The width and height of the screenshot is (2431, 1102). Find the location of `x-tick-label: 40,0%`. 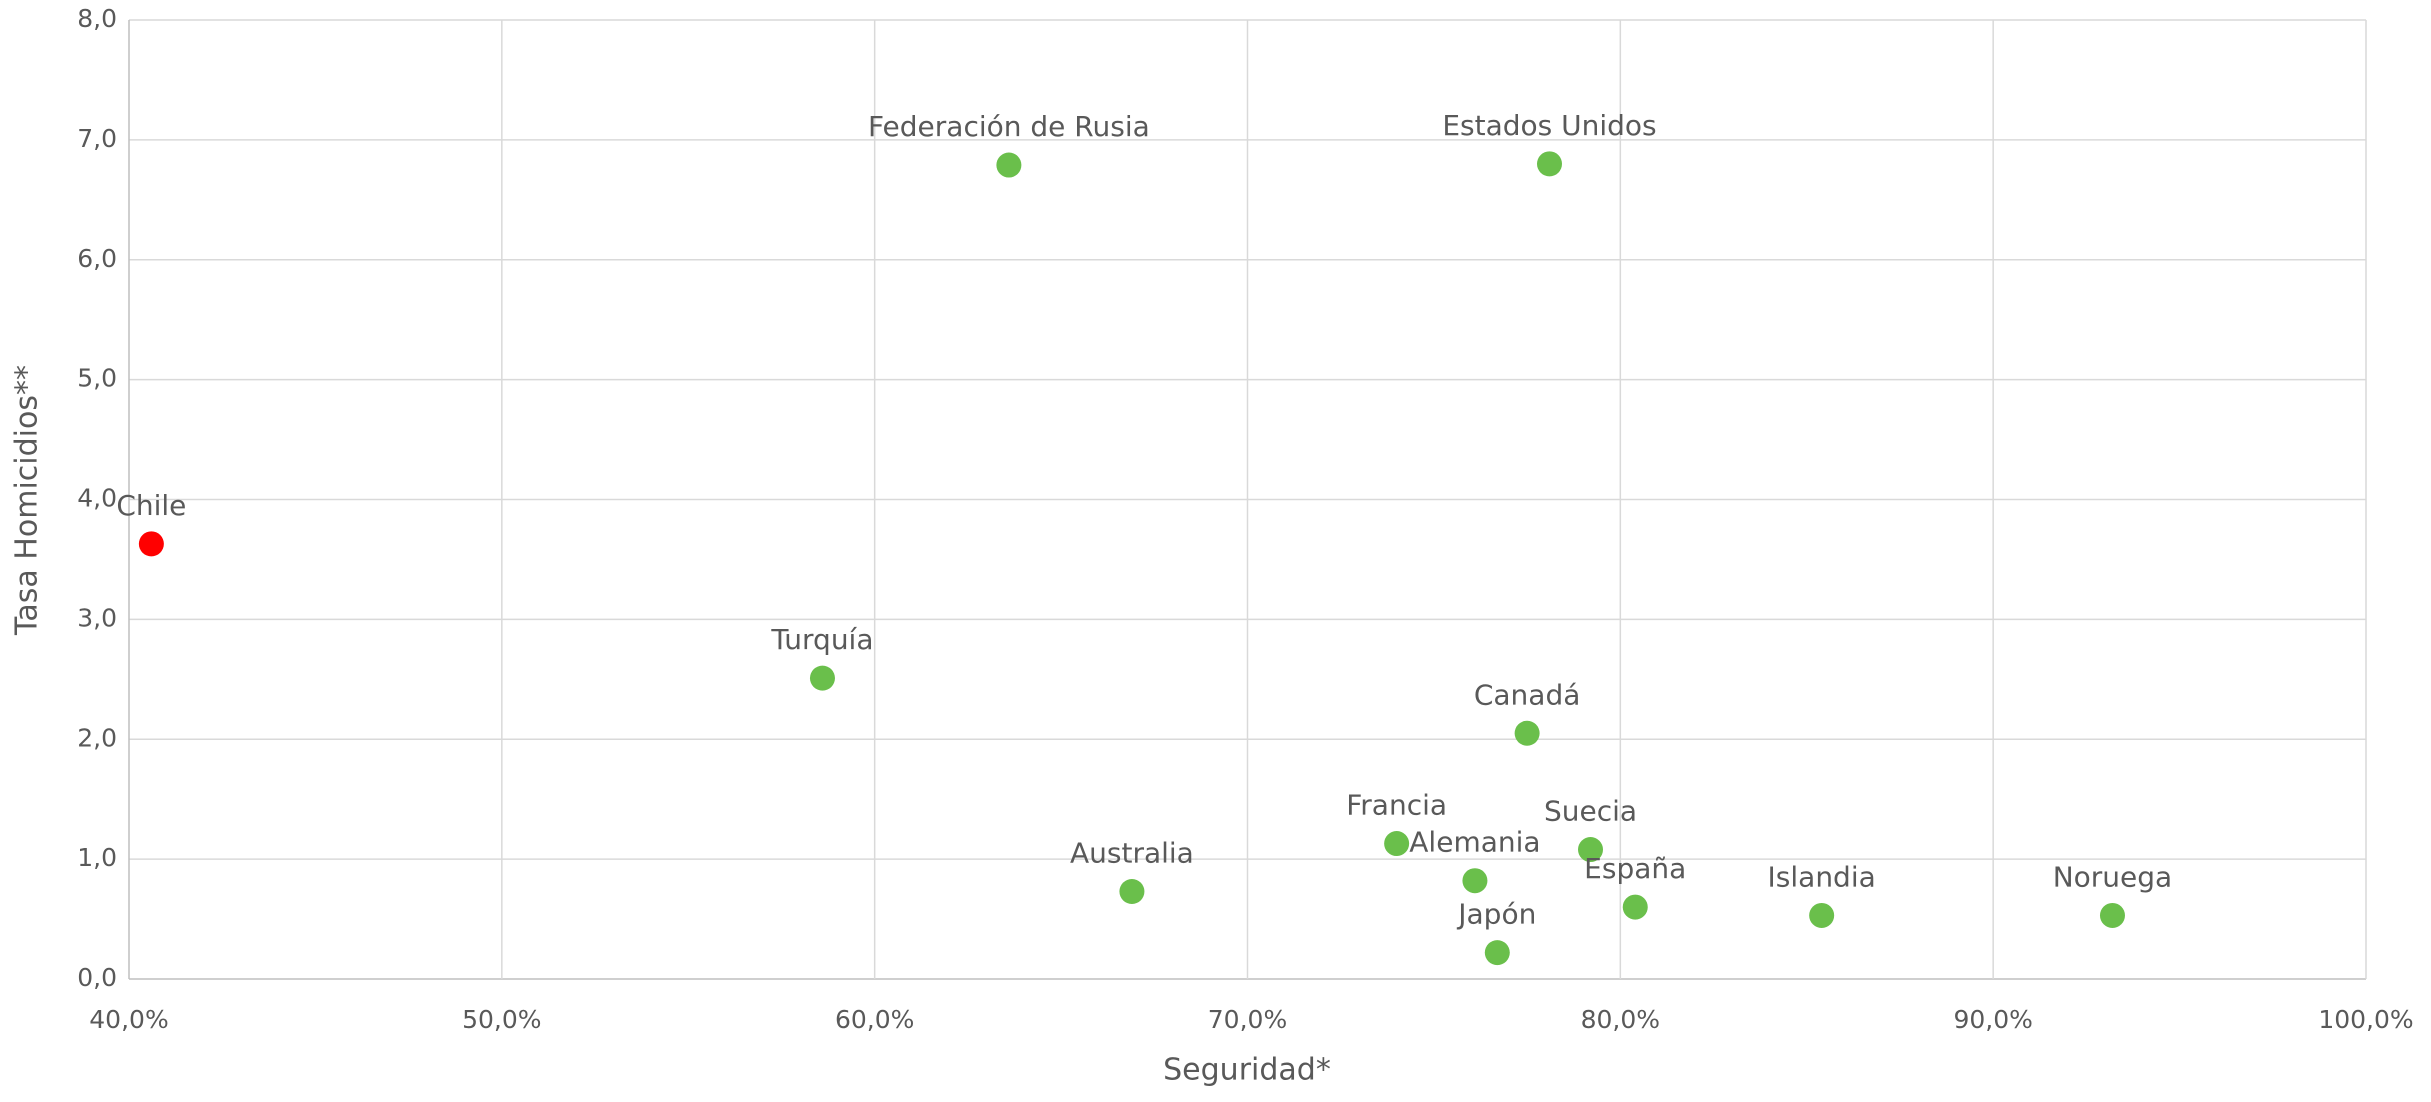

x-tick-label: 40,0% is located at coordinates (128, 1019).